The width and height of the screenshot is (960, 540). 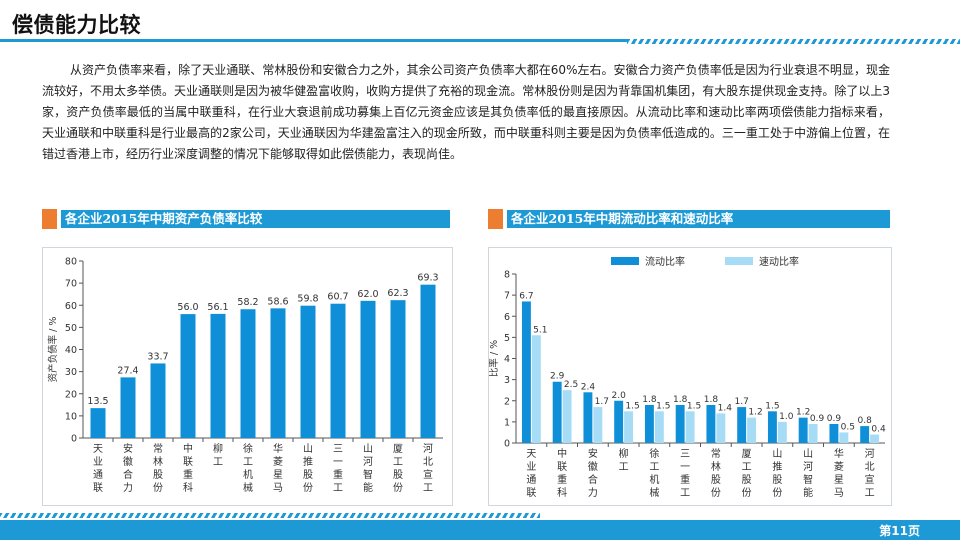 What do you see at coordinates (71, 394) in the screenshot?
I see `y-tick-label: 20` at bounding box center [71, 394].